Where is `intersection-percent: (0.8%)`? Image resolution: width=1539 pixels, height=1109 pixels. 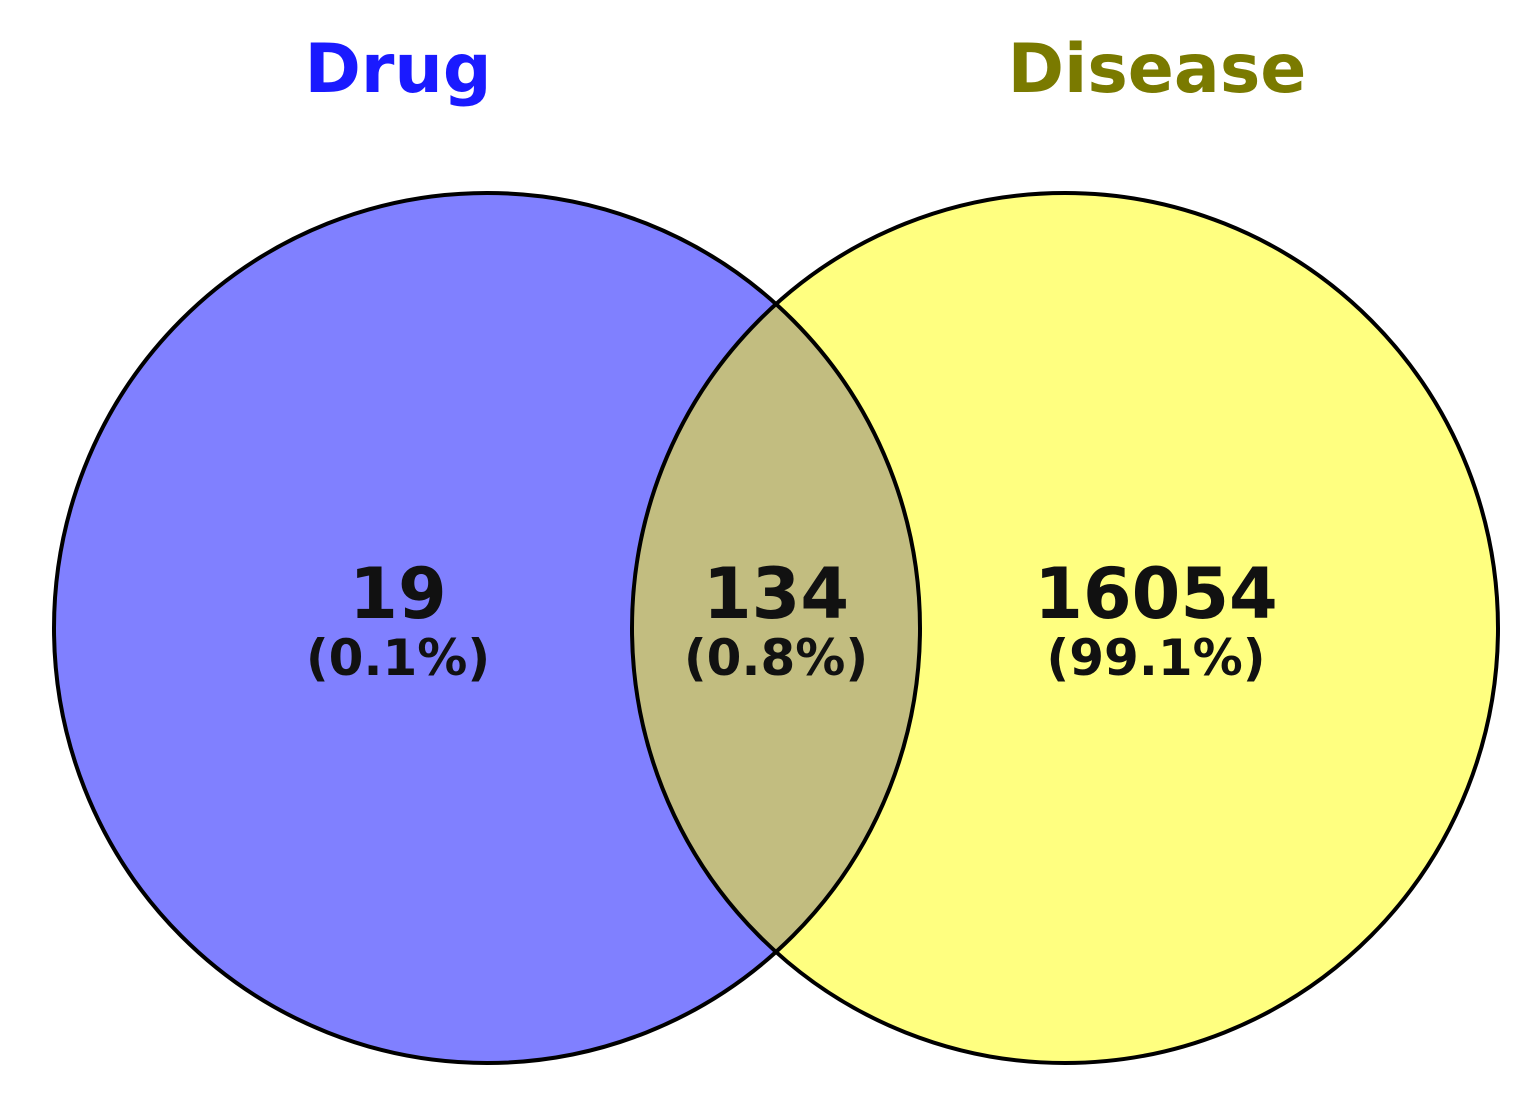
intersection-percent: (0.8%) is located at coordinates (776, 658).